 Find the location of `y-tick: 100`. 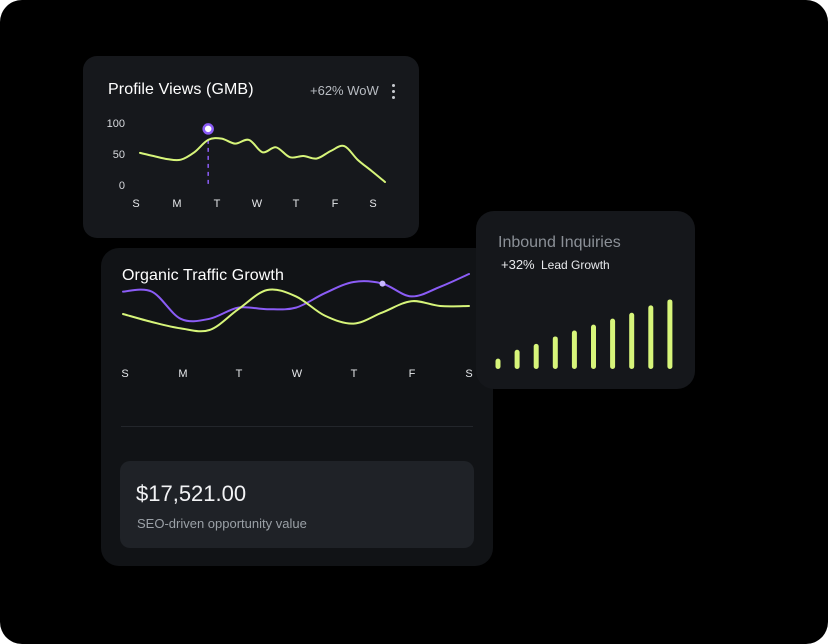

y-tick: 100 is located at coordinates (115, 124).